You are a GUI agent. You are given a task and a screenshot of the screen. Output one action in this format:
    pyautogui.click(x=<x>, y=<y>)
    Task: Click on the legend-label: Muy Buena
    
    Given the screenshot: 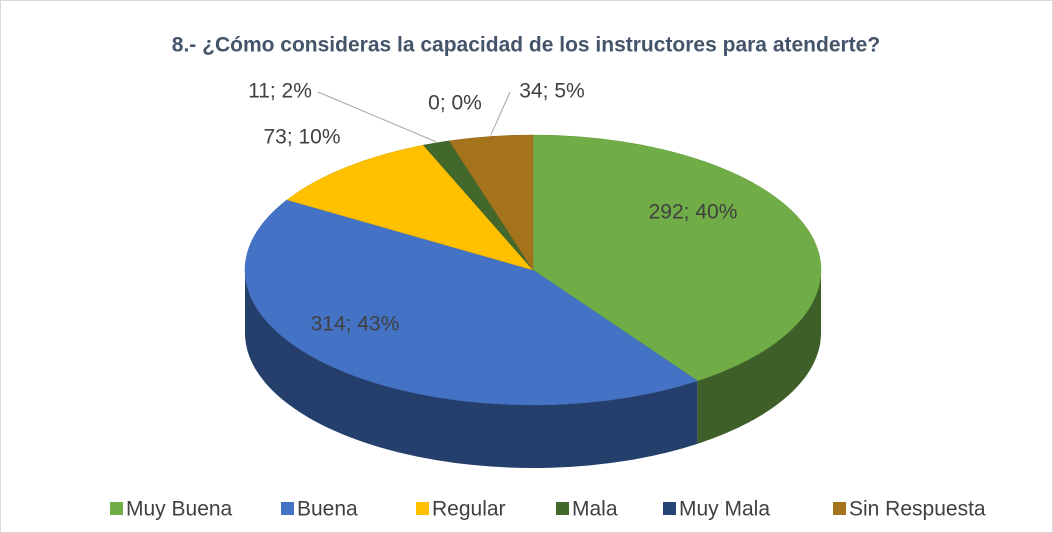 What is the action you would take?
    pyautogui.click(x=179, y=509)
    